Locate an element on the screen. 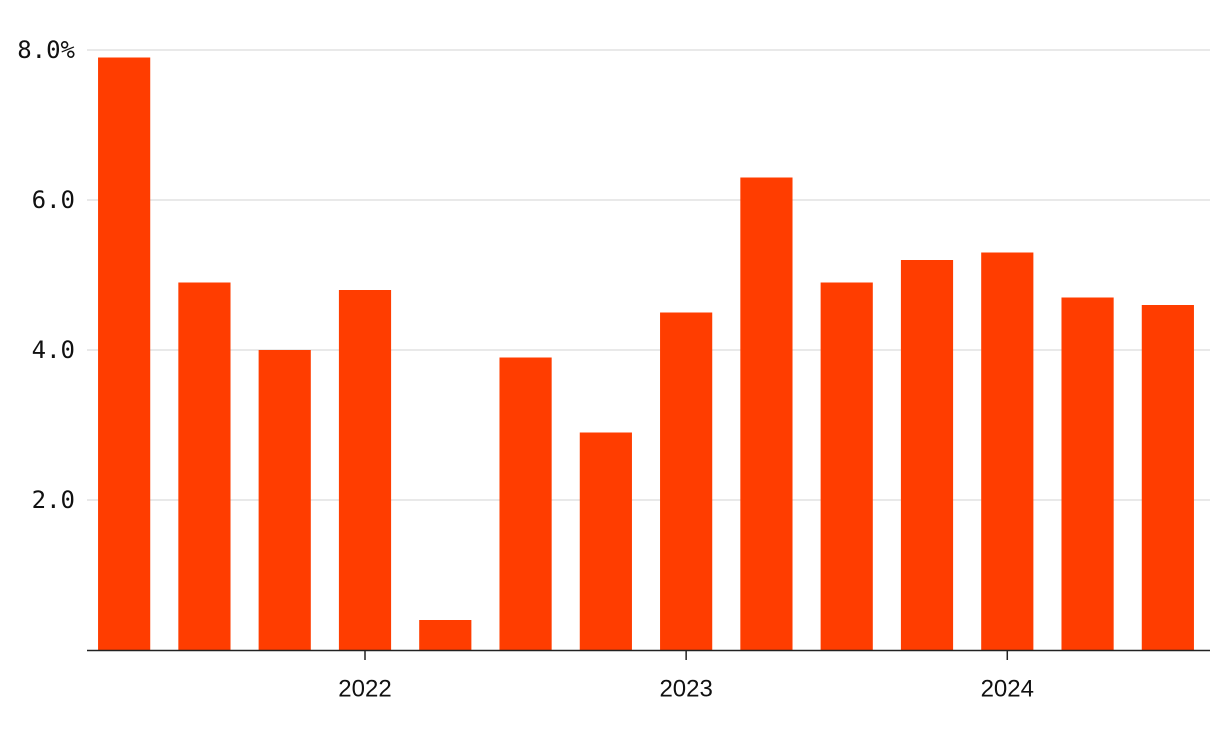  y-tick-label: 6.0 is located at coordinates (53, 200).